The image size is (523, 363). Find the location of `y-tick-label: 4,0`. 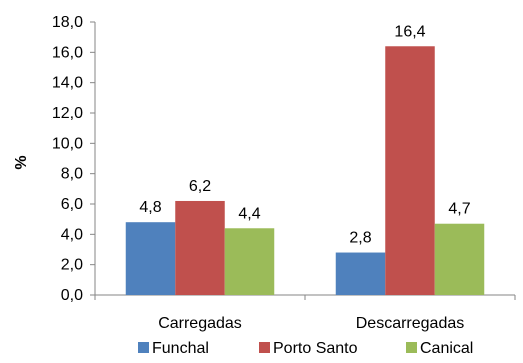

y-tick-label: 4,0 is located at coordinates (72, 234).